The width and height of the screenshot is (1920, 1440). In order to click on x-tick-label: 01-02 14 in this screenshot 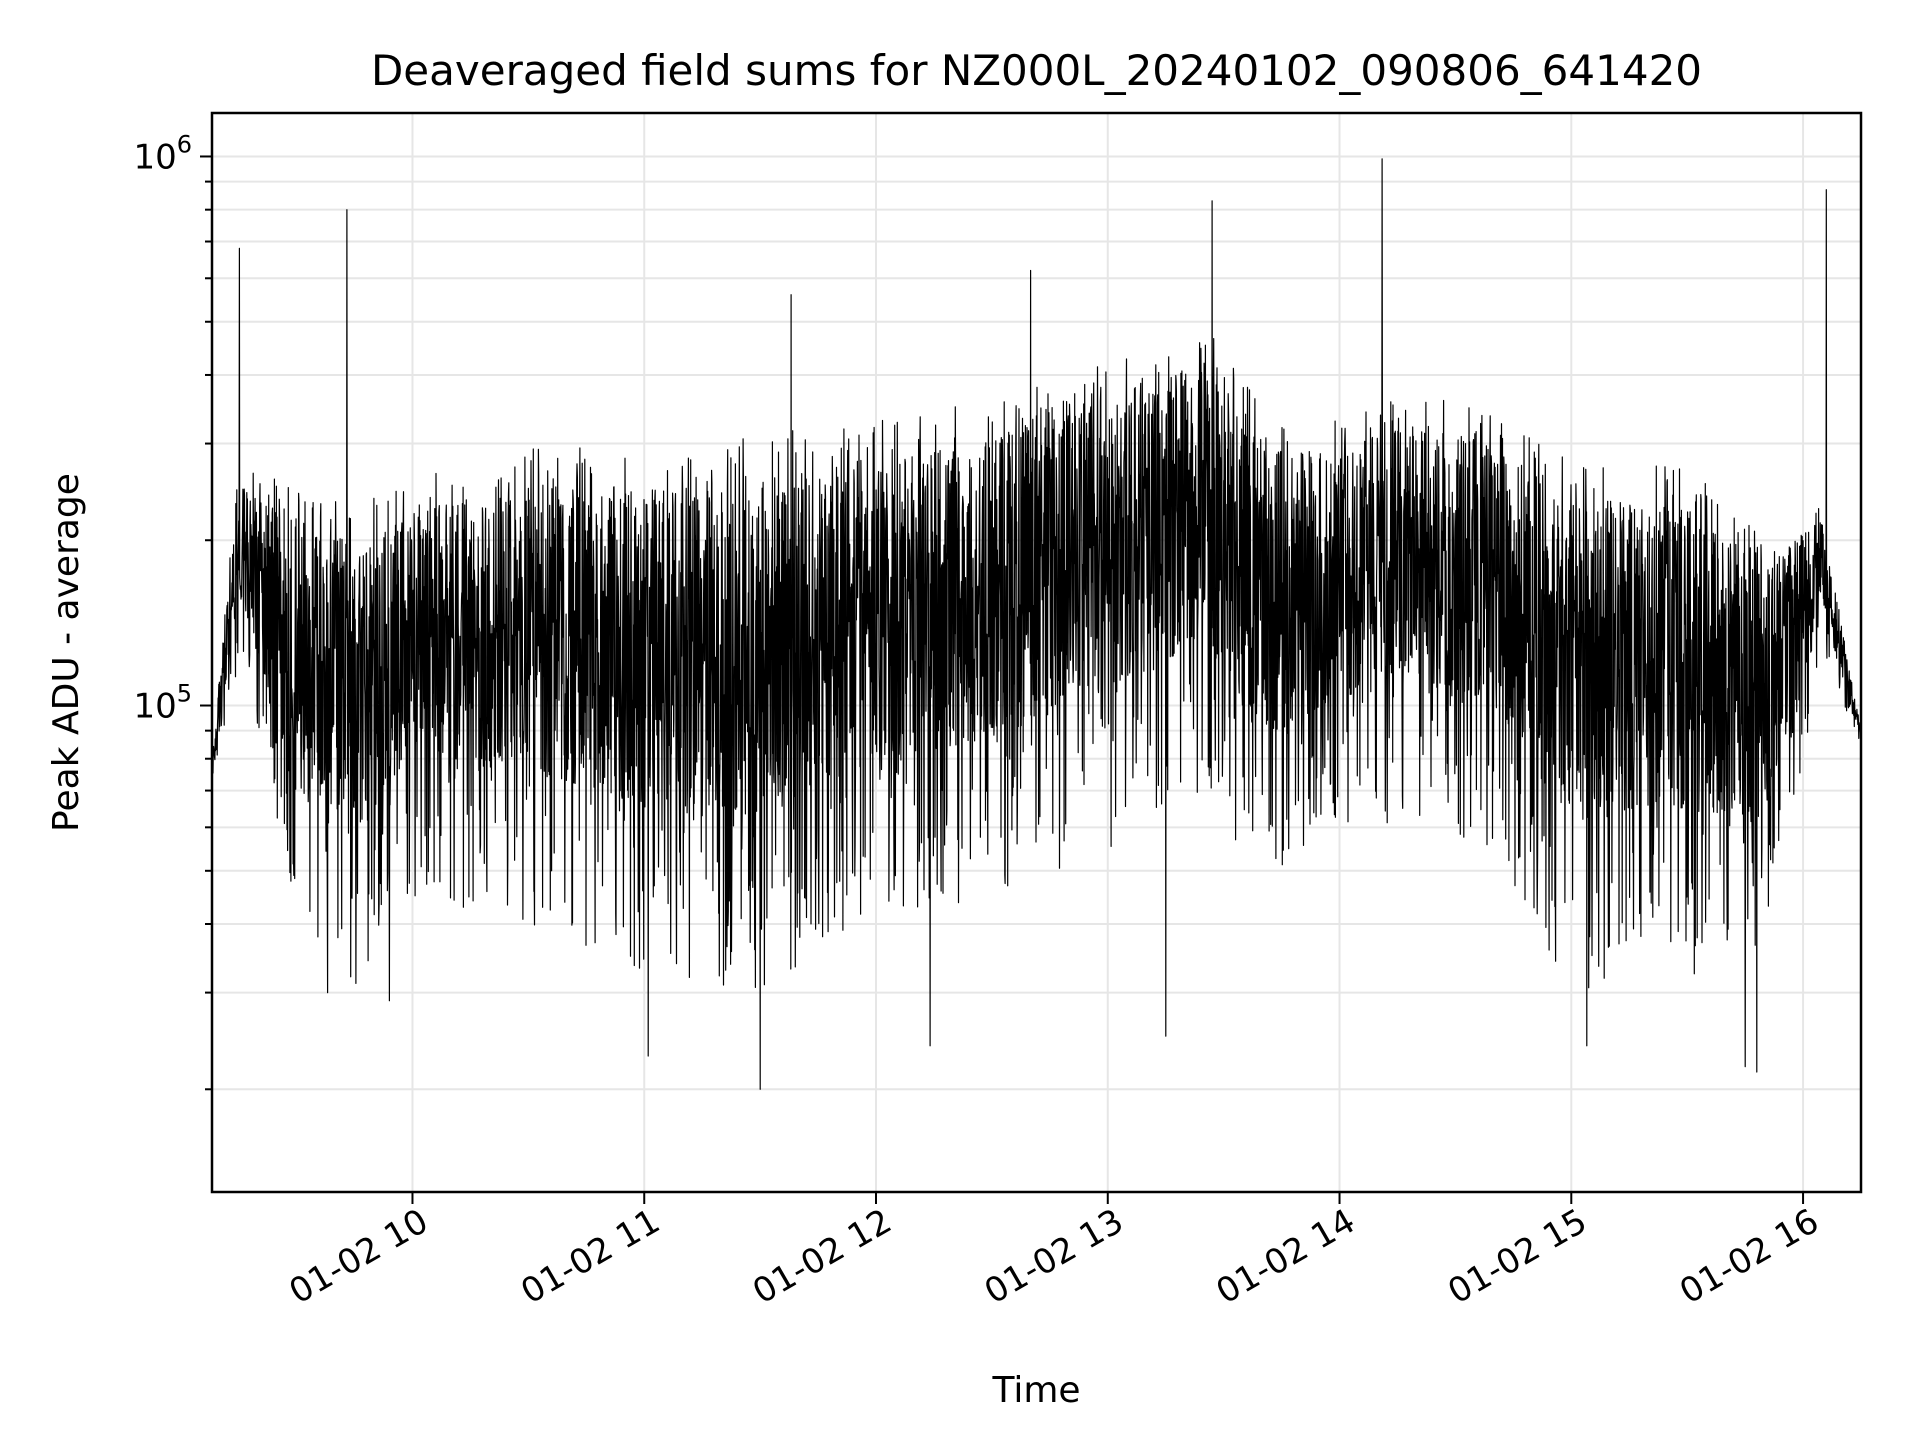, I will do `click(1286, 1256)`.